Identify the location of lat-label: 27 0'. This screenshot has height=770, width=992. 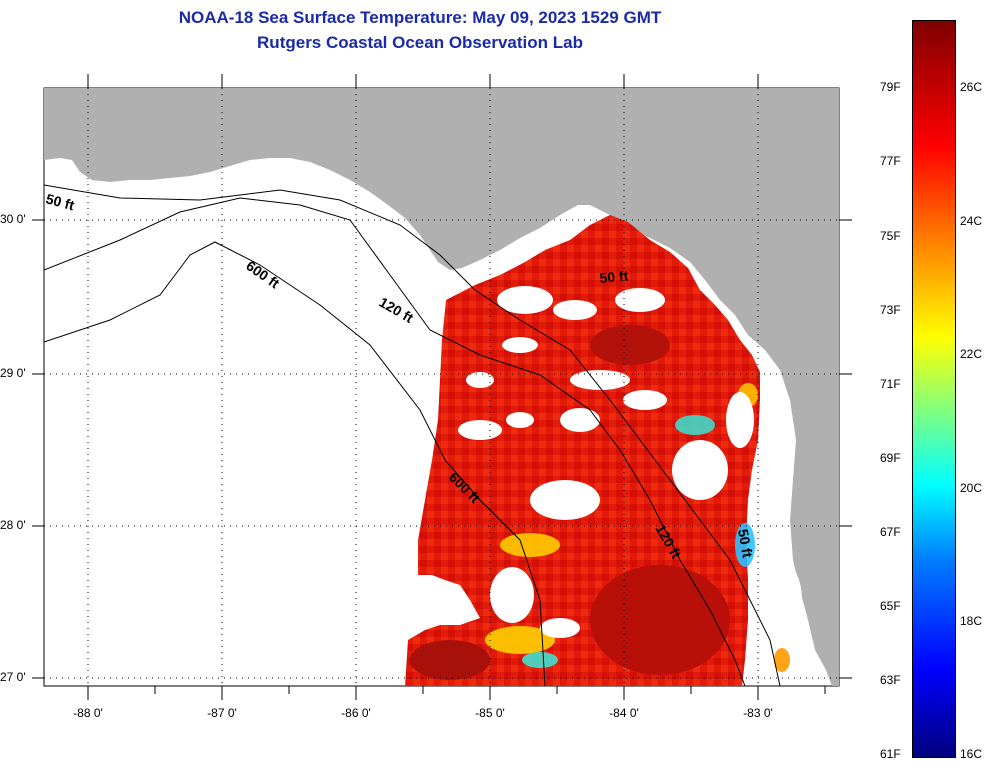
(13, 677).